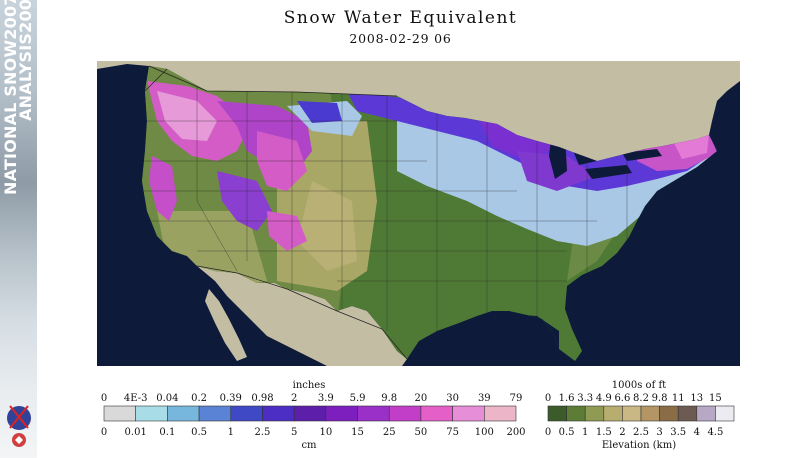 The width and height of the screenshot is (801, 458). I want to click on swe-bottom-tick-label: 200, so click(515, 432).